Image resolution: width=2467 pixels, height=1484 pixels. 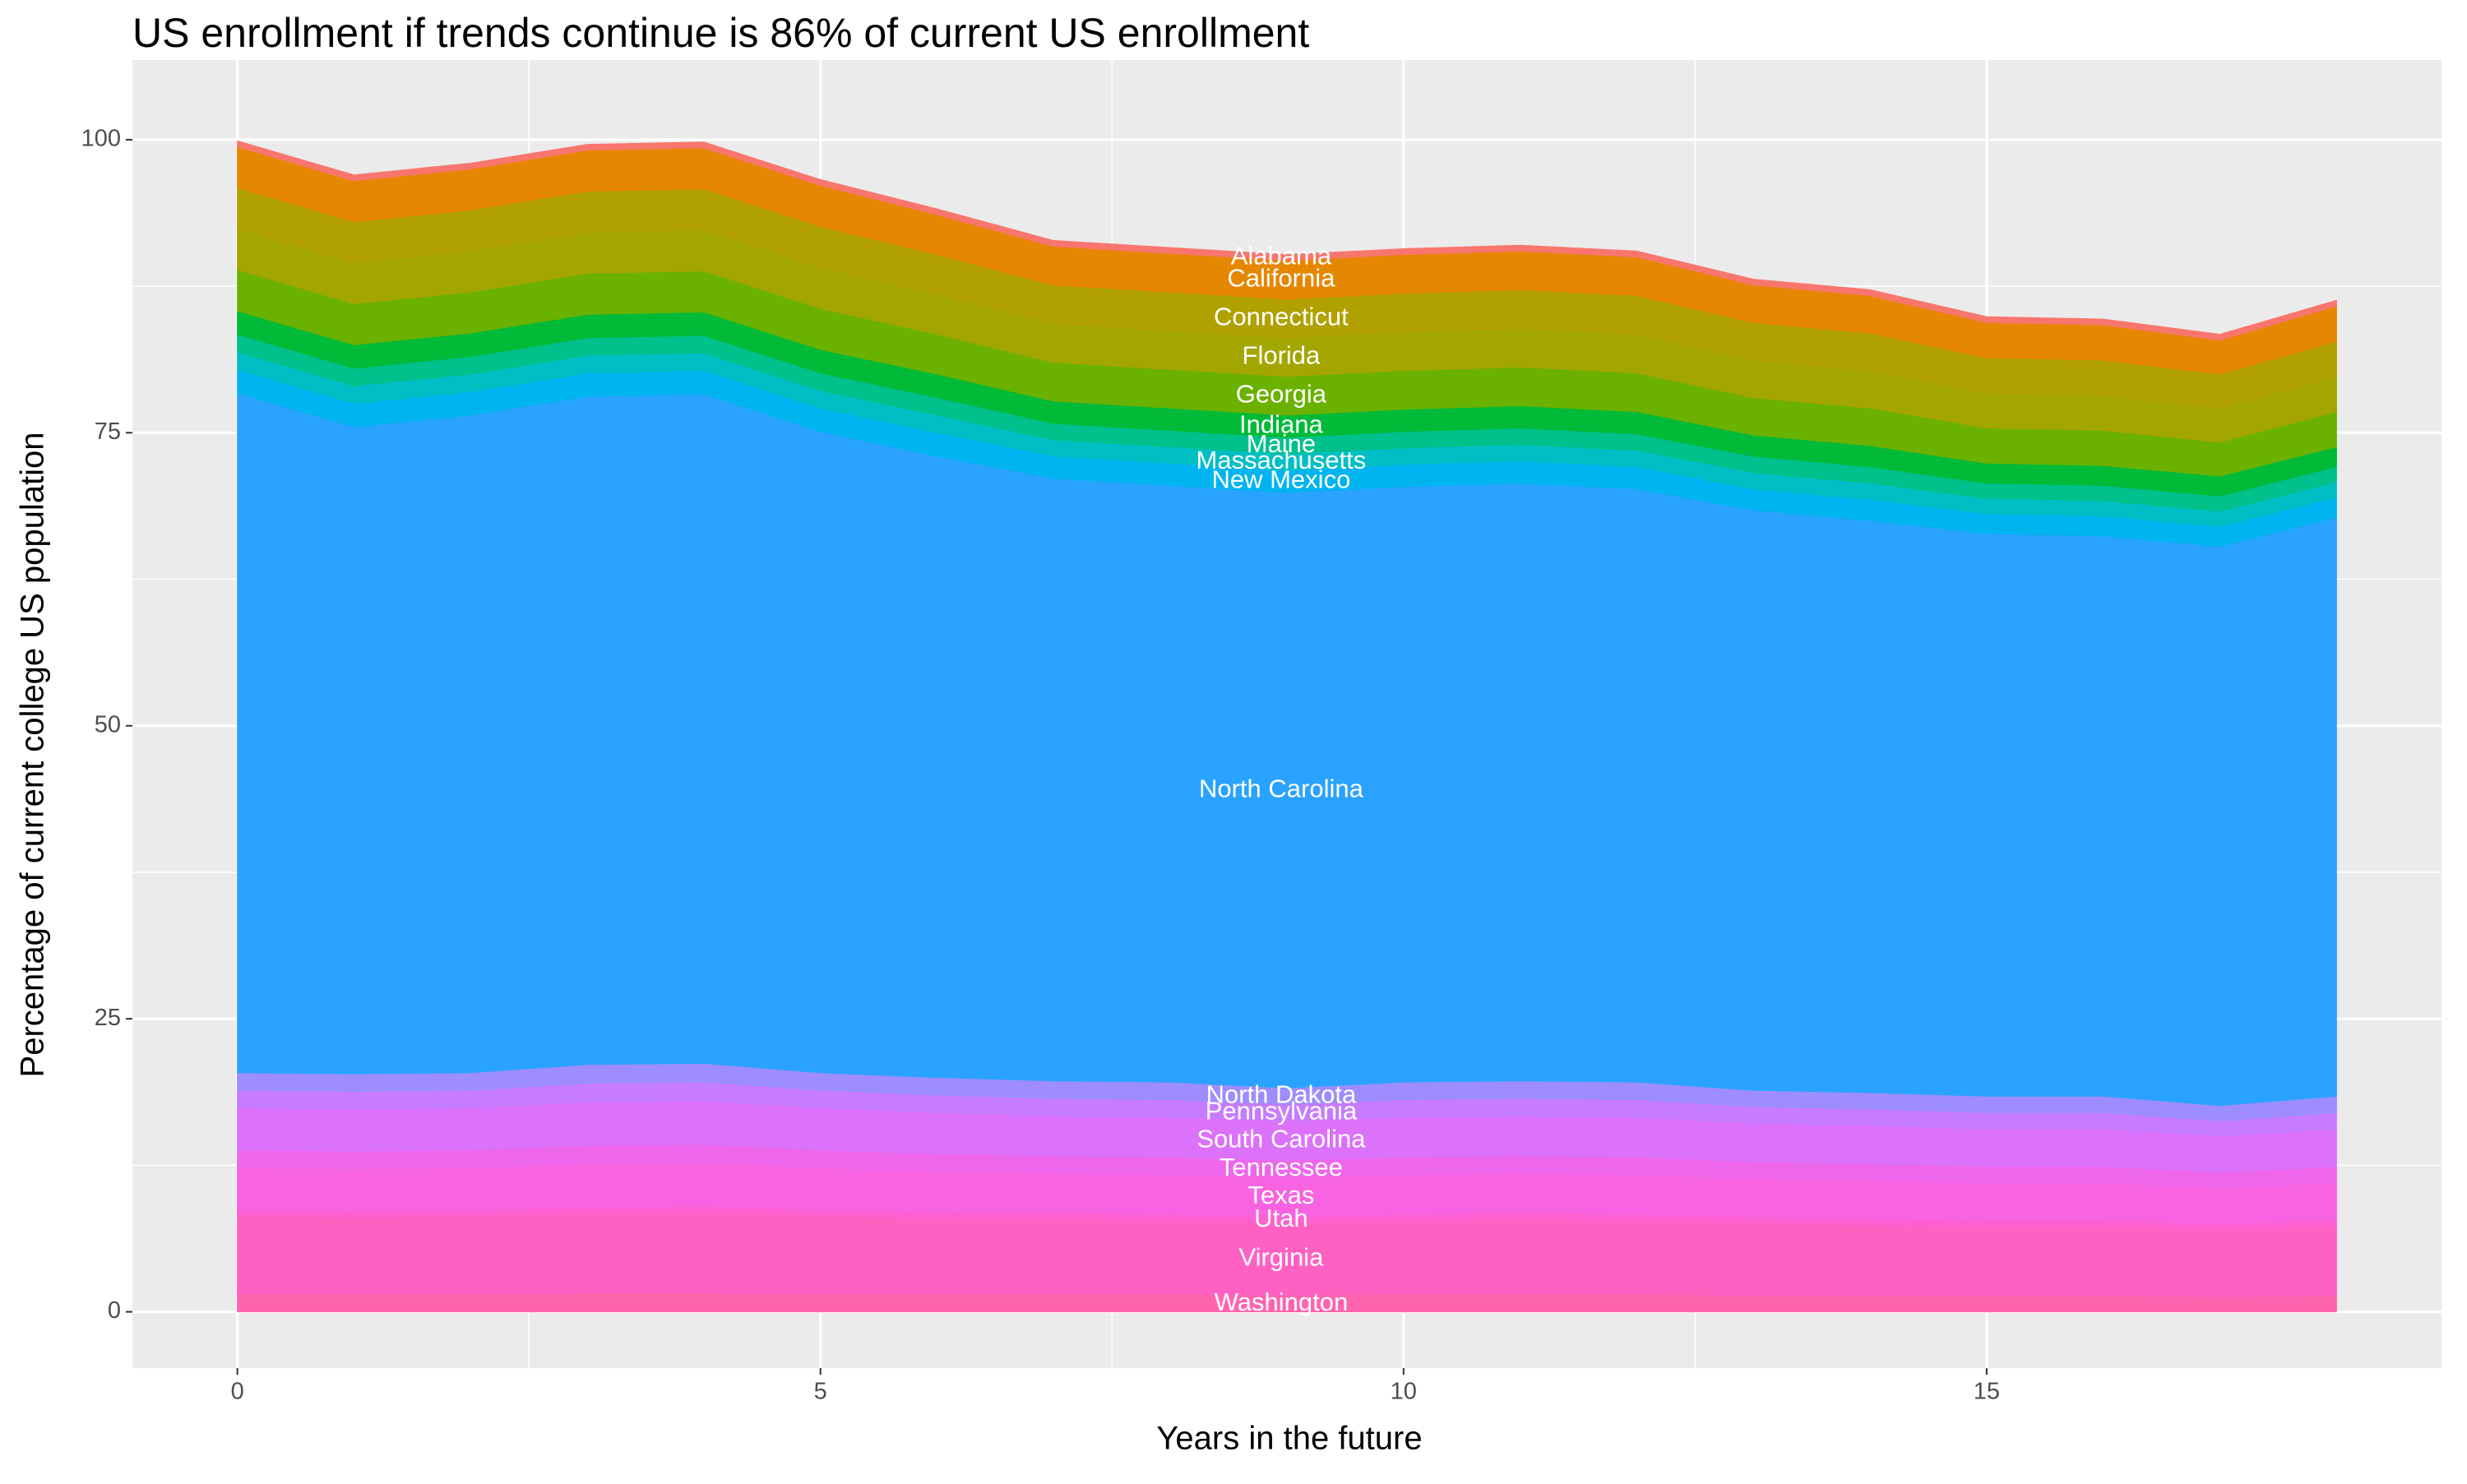 What do you see at coordinates (1282, 1094) in the screenshot?
I see `series-label: North Dakota` at bounding box center [1282, 1094].